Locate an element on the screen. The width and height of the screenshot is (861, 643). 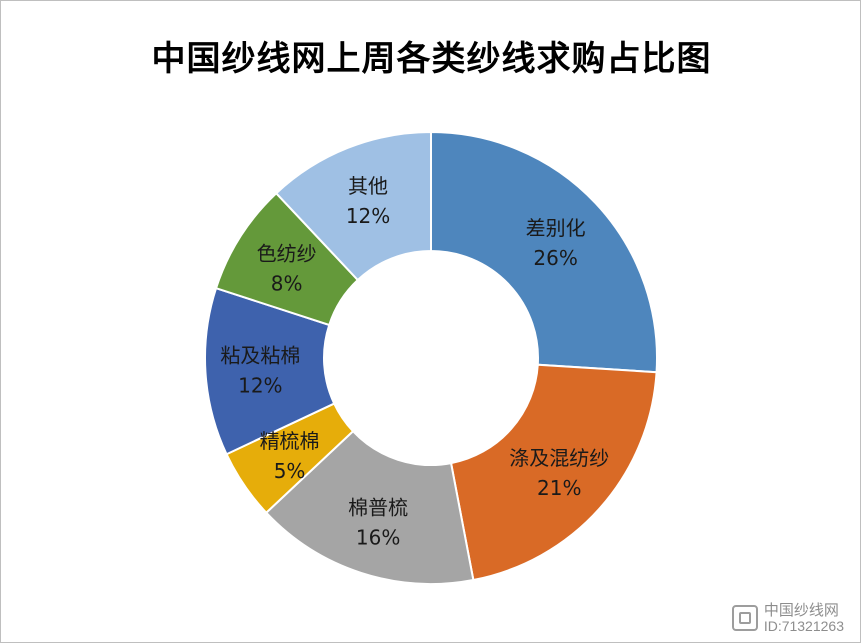
watermark-name: 中国纱线网 is located at coordinates (801, 610).